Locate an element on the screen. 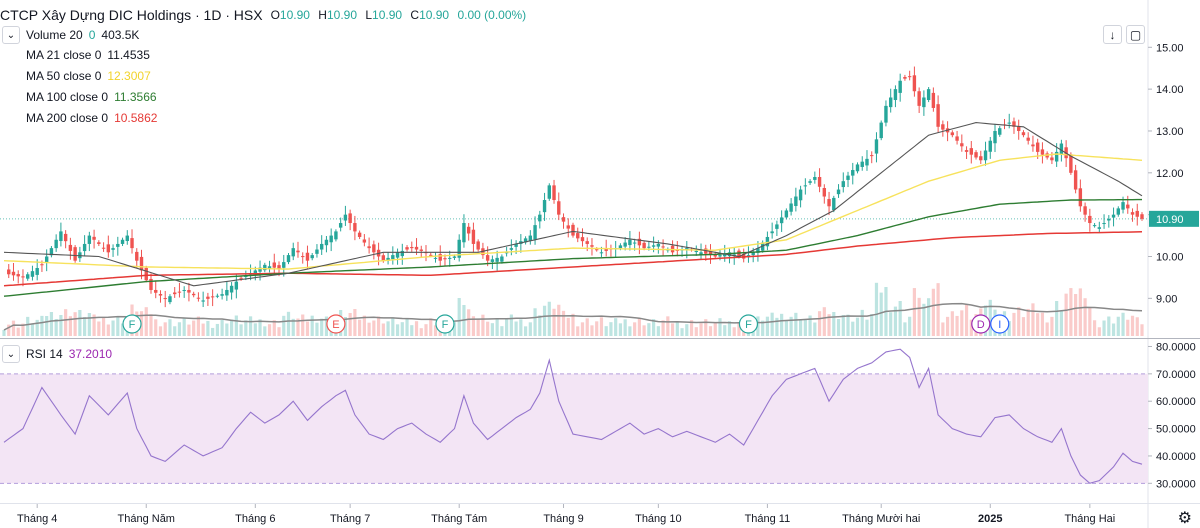 The height and width of the screenshot is (528, 1200). price-tick-label: 14.00 is located at coordinates (1170, 90).